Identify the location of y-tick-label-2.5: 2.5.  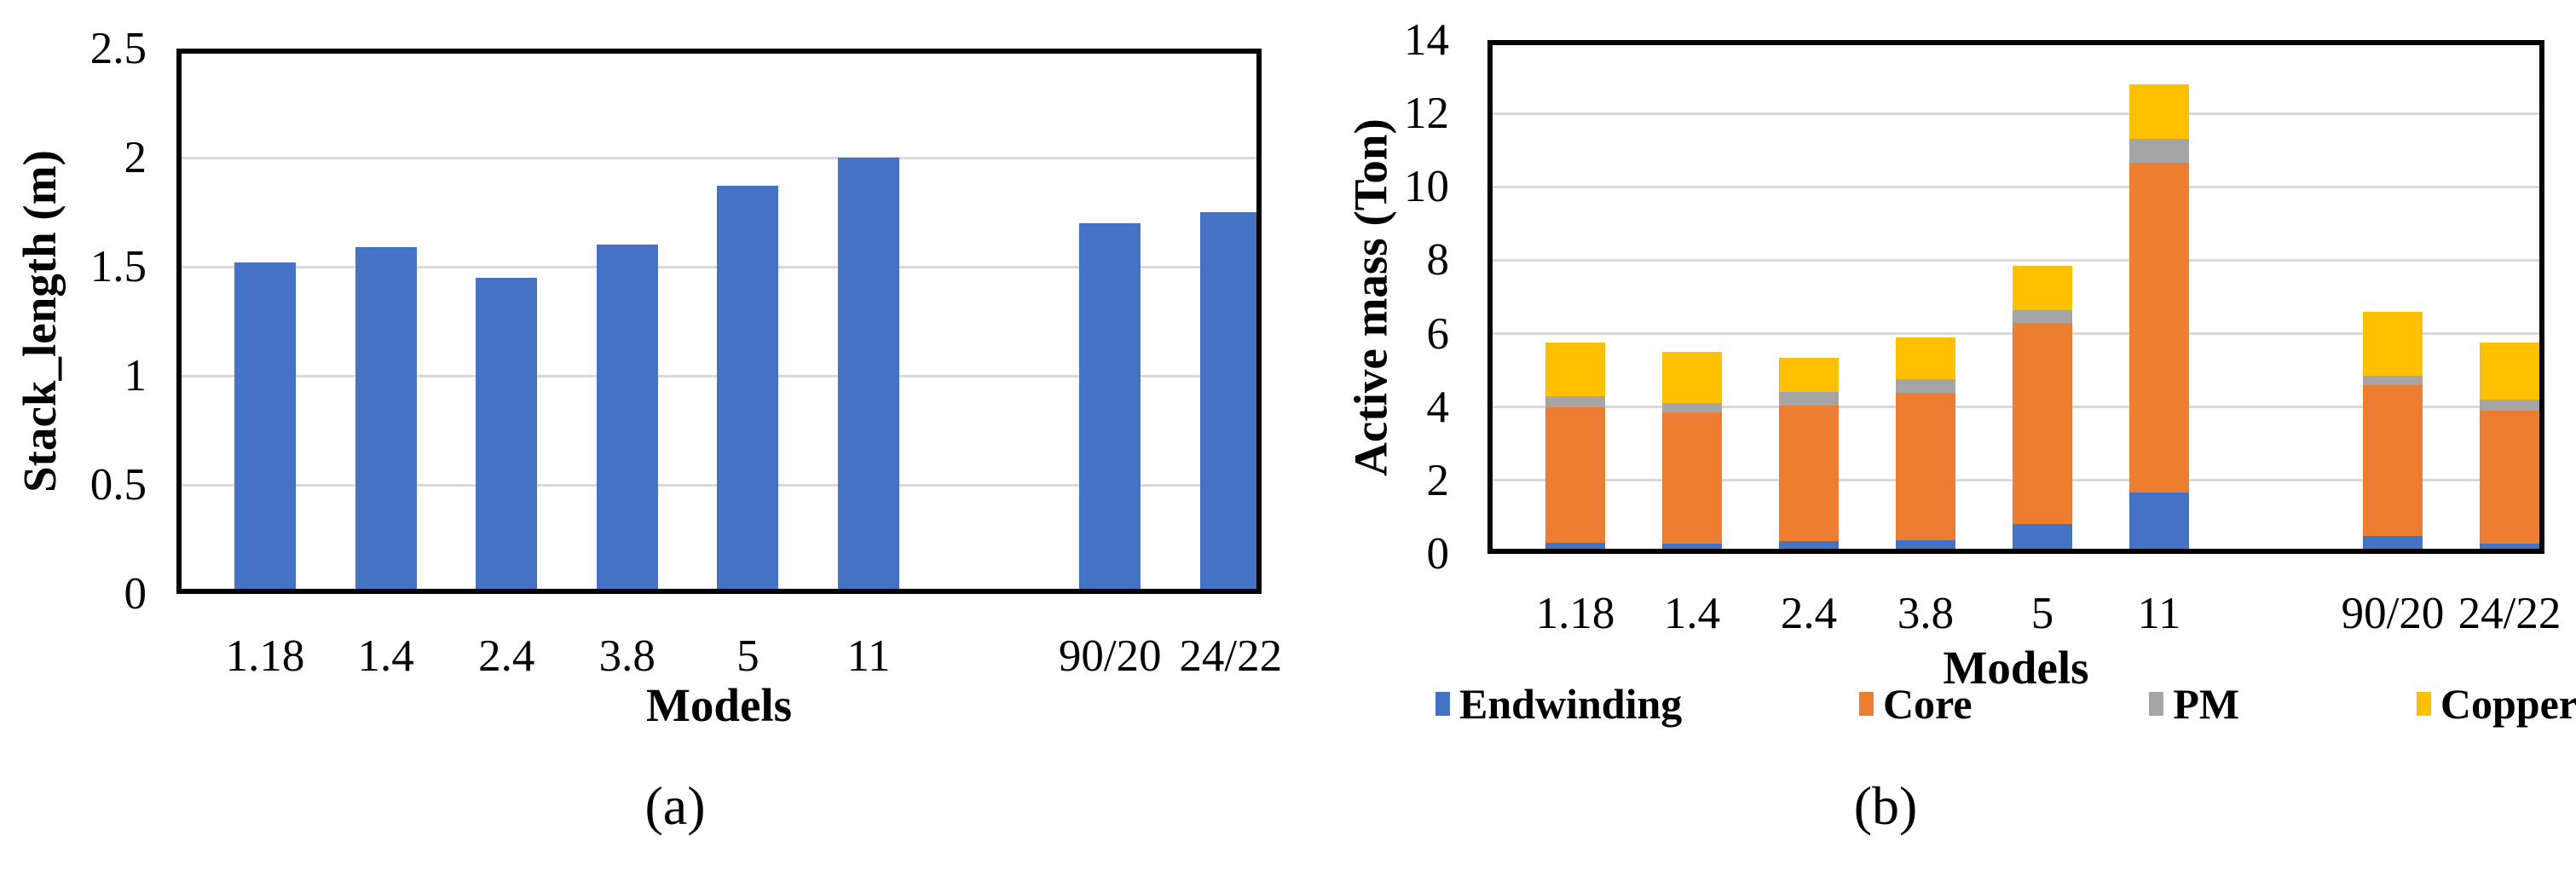
(118, 48).